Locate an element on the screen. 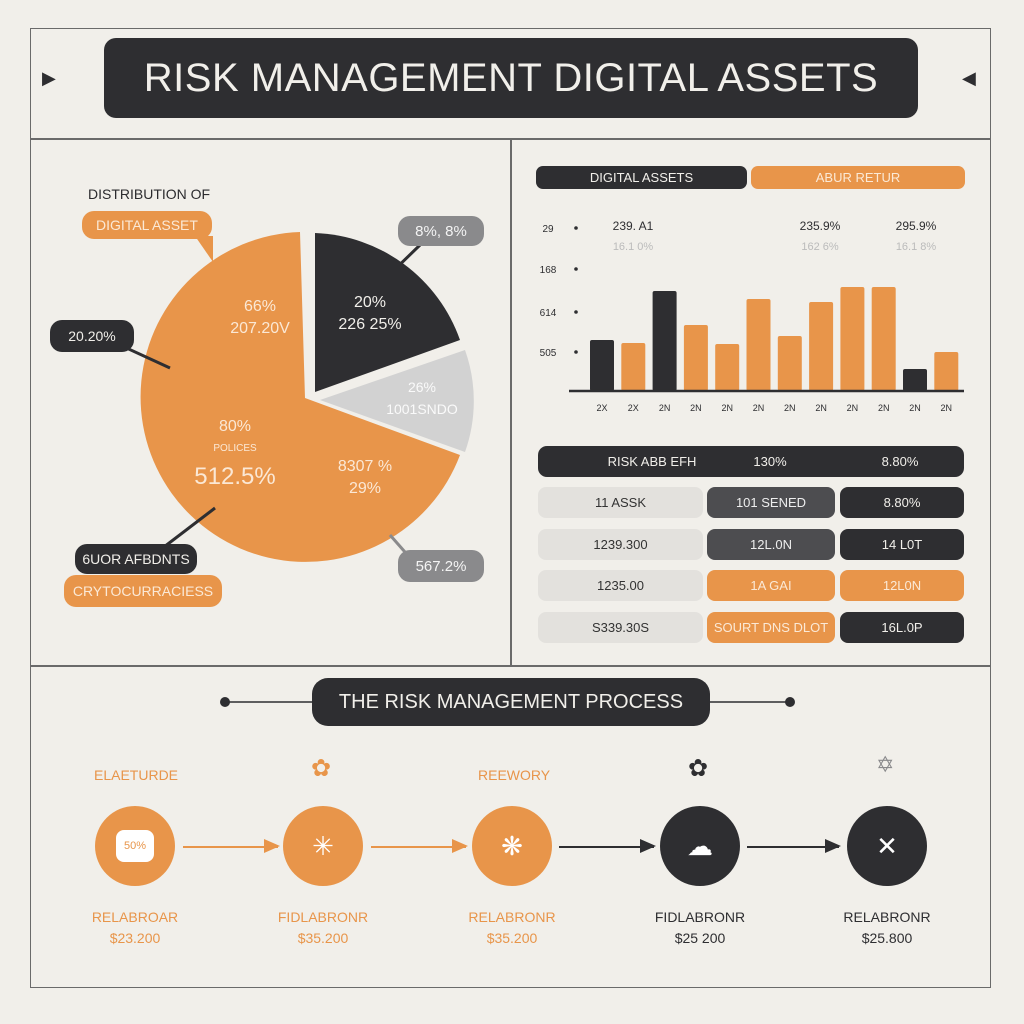 The image size is (1024, 1024). table-cell: 11 ASSK is located at coordinates (620, 502).